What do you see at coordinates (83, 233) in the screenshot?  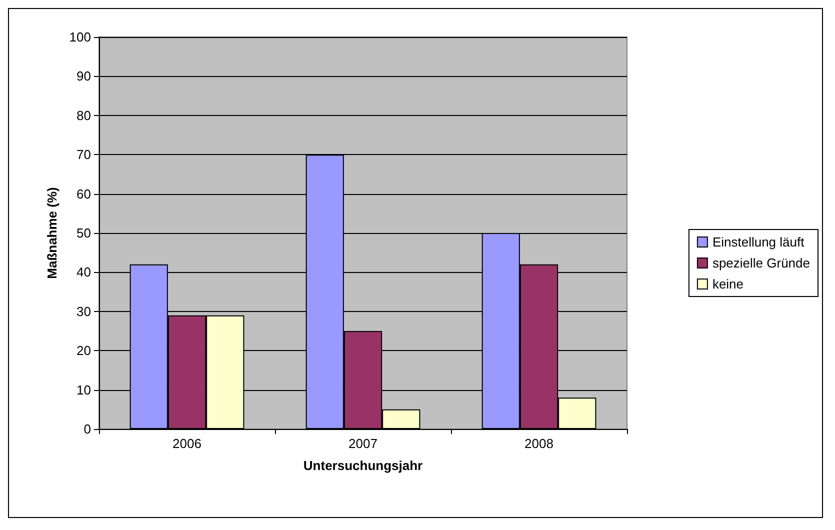 I see `y-tick-label: 50` at bounding box center [83, 233].